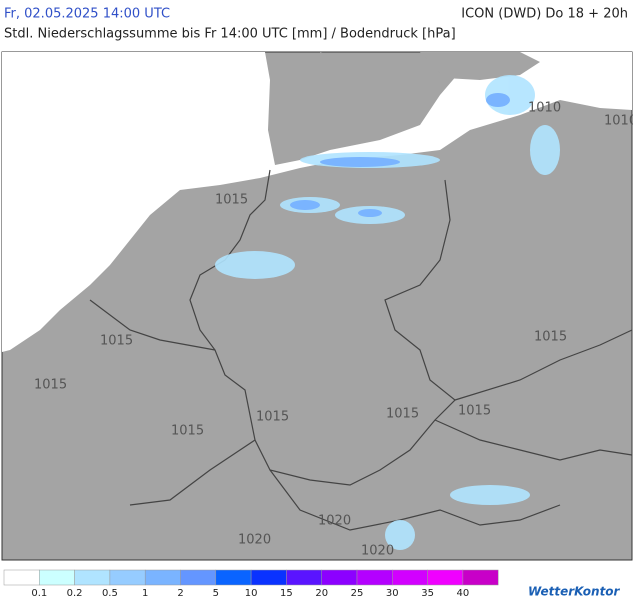 The width and height of the screenshot is (633, 600). What do you see at coordinates (427, 593) in the screenshot?
I see `legend-label: 35` at bounding box center [427, 593].